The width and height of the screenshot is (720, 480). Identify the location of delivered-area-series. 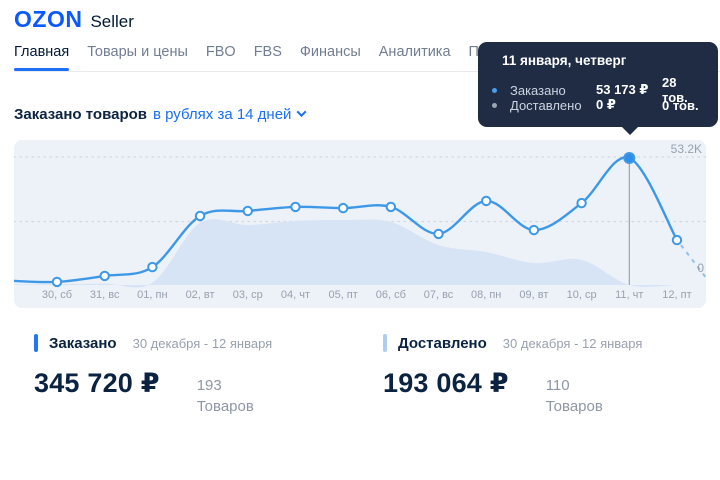
(345, 253).